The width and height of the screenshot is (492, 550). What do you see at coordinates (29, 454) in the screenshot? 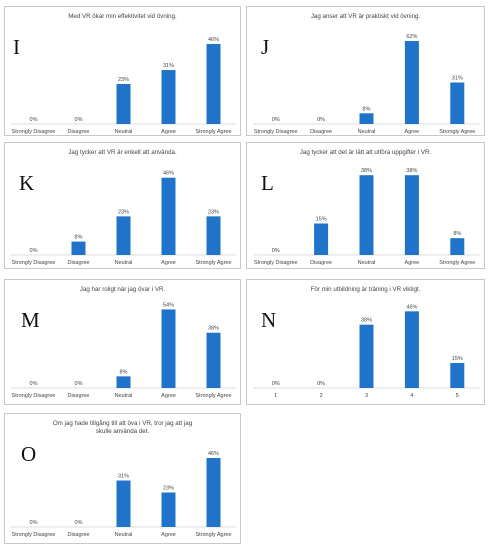
I see `chart-letter: O` at bounding box center [29, 454].